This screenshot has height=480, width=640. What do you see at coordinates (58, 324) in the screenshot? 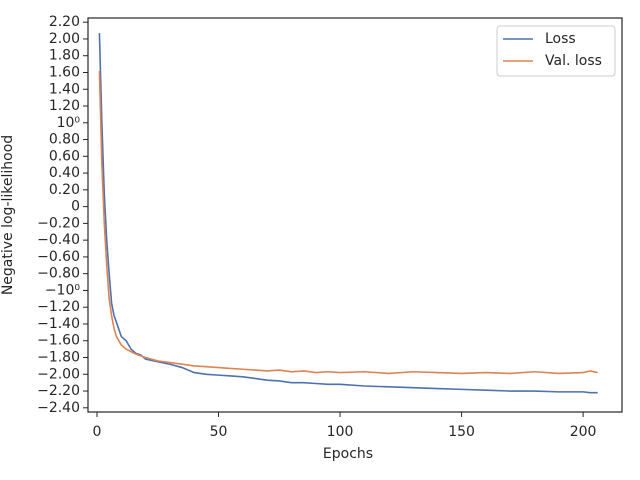
I see `y-tick-label: −1.40` at bounding box center [58, 324].